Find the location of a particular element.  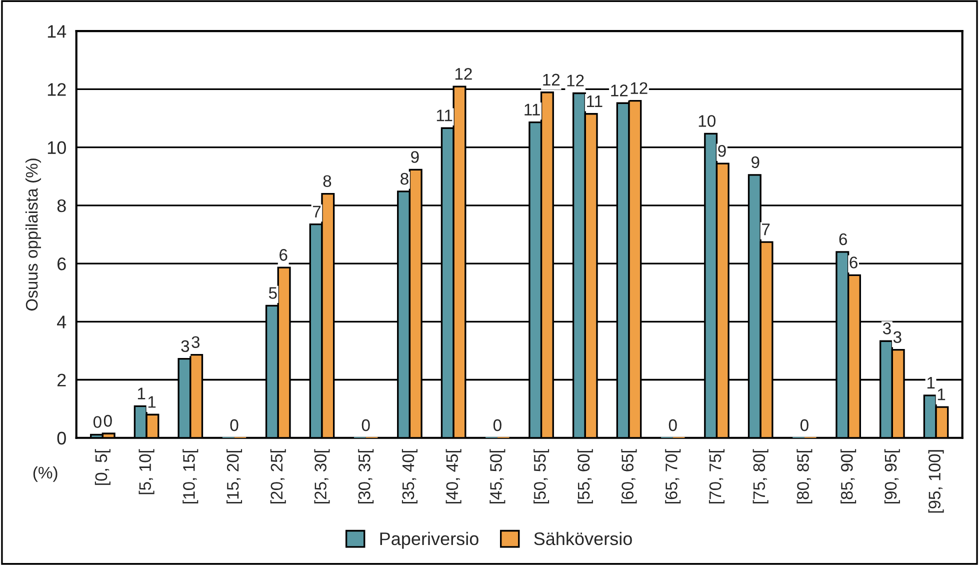

x-tick-label: [80, 85[ is located at coordinates (804, 476).